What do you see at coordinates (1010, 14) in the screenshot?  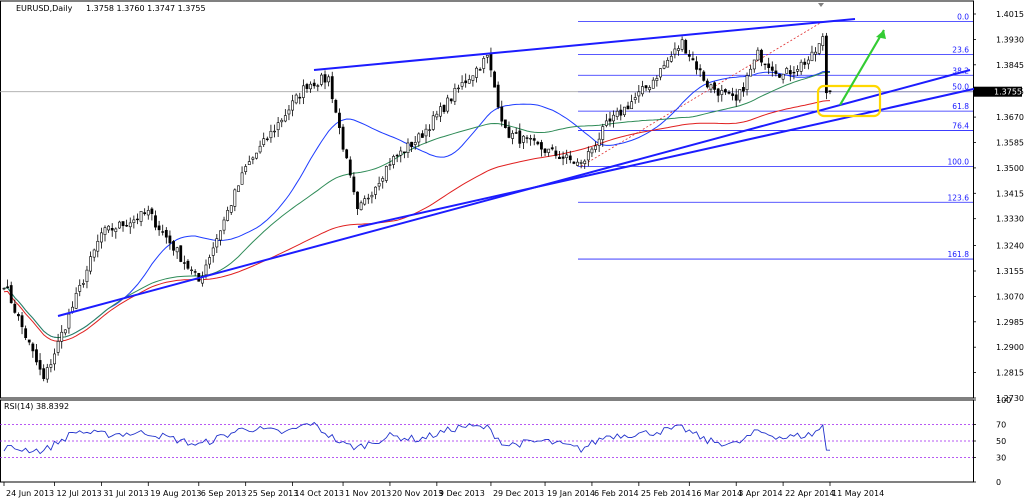 I see `price-axis-label: 1.4015` at bounding box center [1010, 14].